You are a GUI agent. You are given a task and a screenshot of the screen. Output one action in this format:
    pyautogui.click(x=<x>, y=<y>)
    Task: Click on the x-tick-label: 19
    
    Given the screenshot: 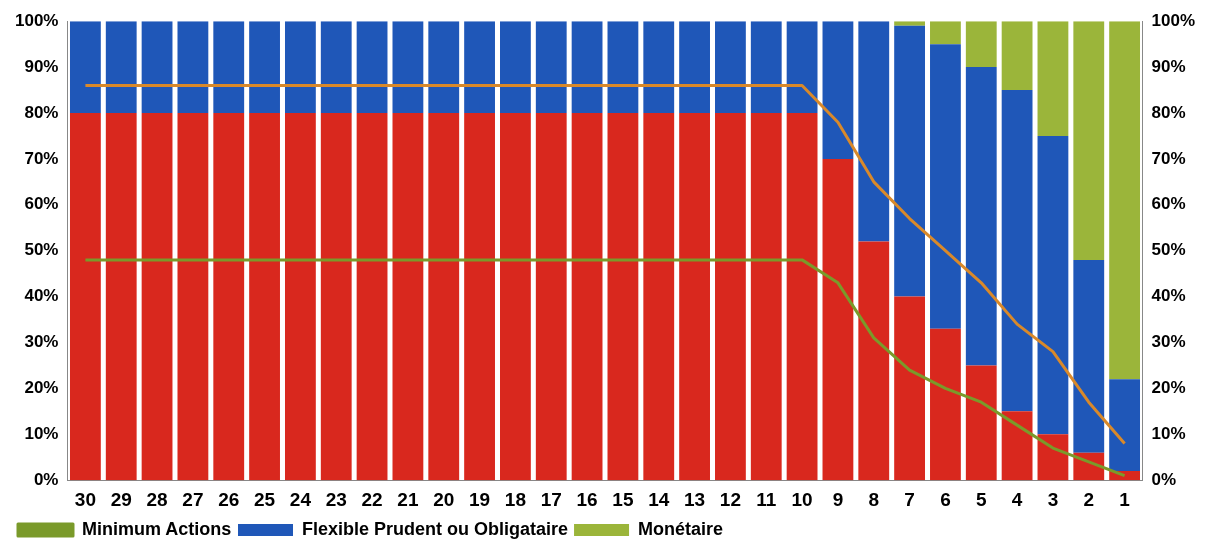 What is the action you would take?
    pyautogui.click(x=480, y=499)
    